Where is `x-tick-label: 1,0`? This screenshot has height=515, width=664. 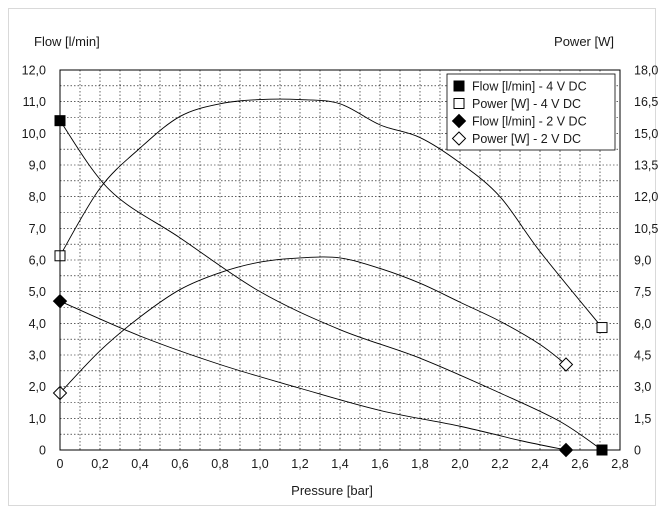
x-tick-label: 1,0 is located at coordinates (259, 464).